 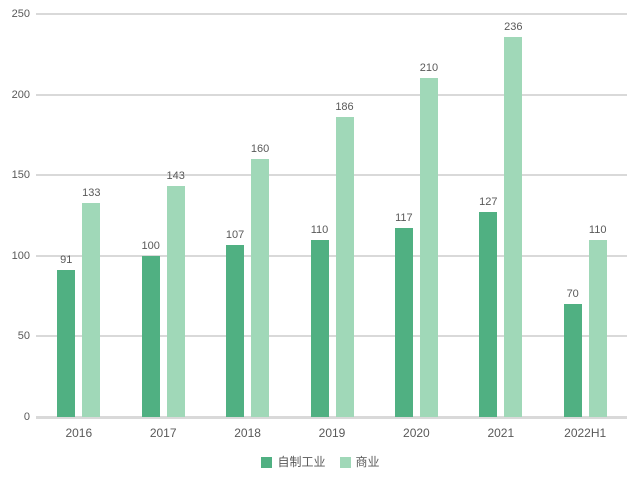 What do you see at coordinates (91, 309) in the screenshot?
I see `bar-2016-s1` at bounding box center [91, 309].